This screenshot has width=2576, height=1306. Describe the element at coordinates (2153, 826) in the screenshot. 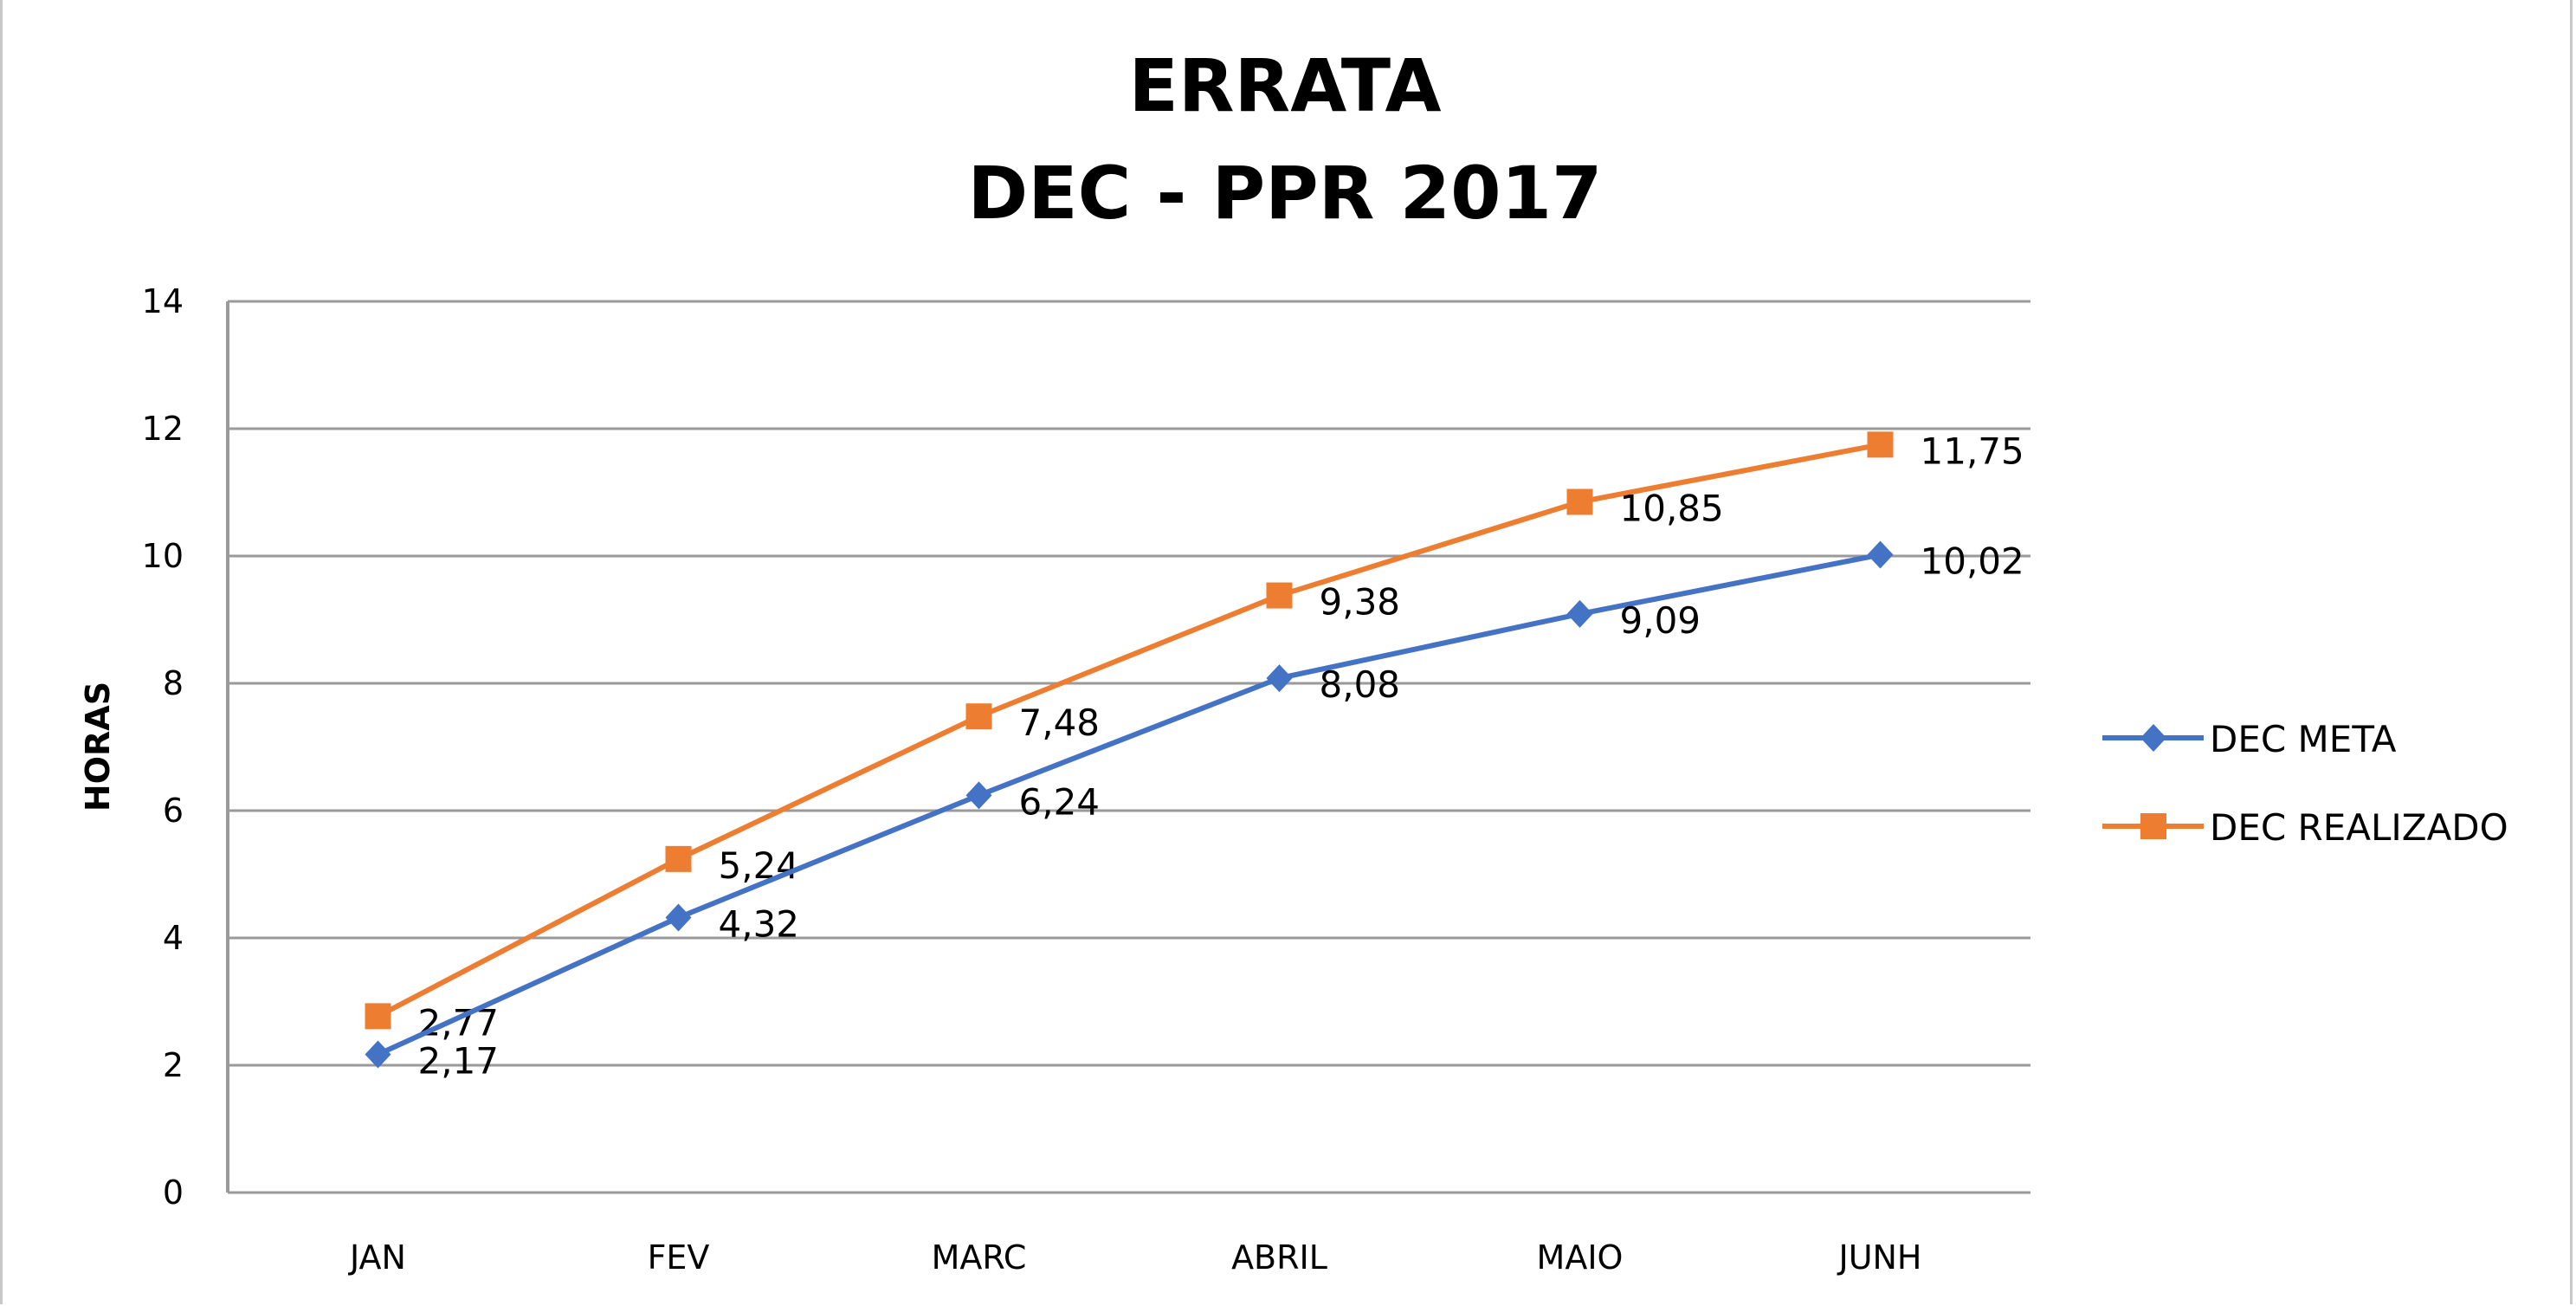

I see `square-marker-icon` at that location.